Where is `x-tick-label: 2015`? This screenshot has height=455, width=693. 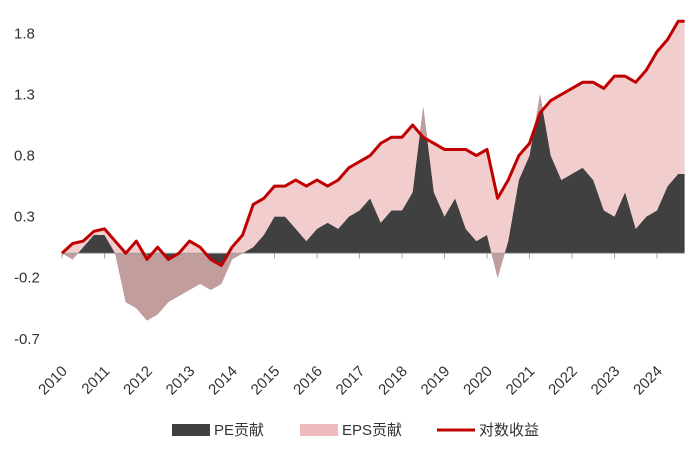 x-tick-label: 2015 is located at coordinates (266, 381).